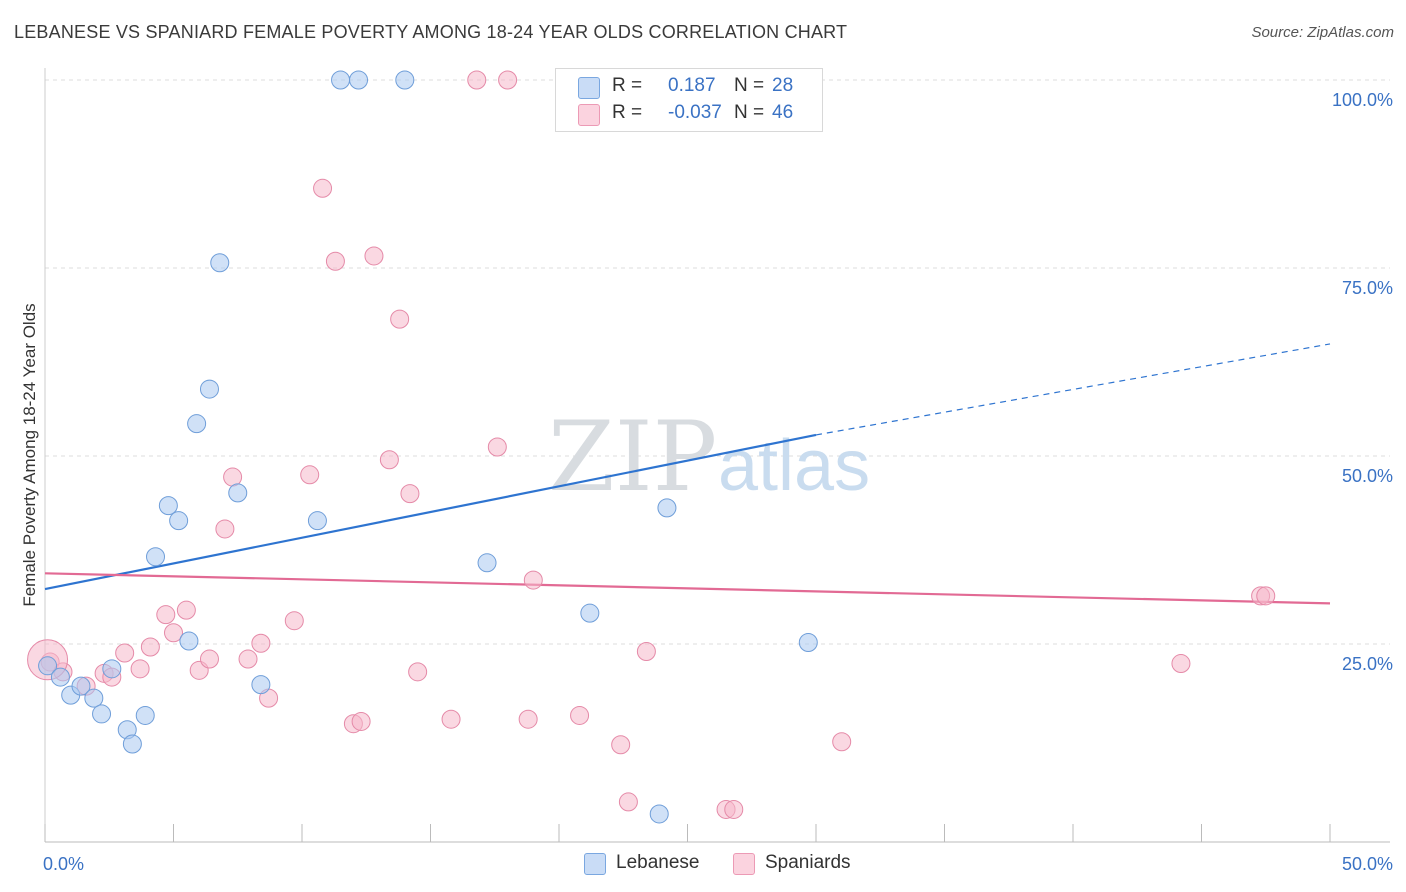  What do you see at coordinates (692, 85) in the screenshot?
I see `legend-r-value: 0.187` at bounding box center [692, 85].